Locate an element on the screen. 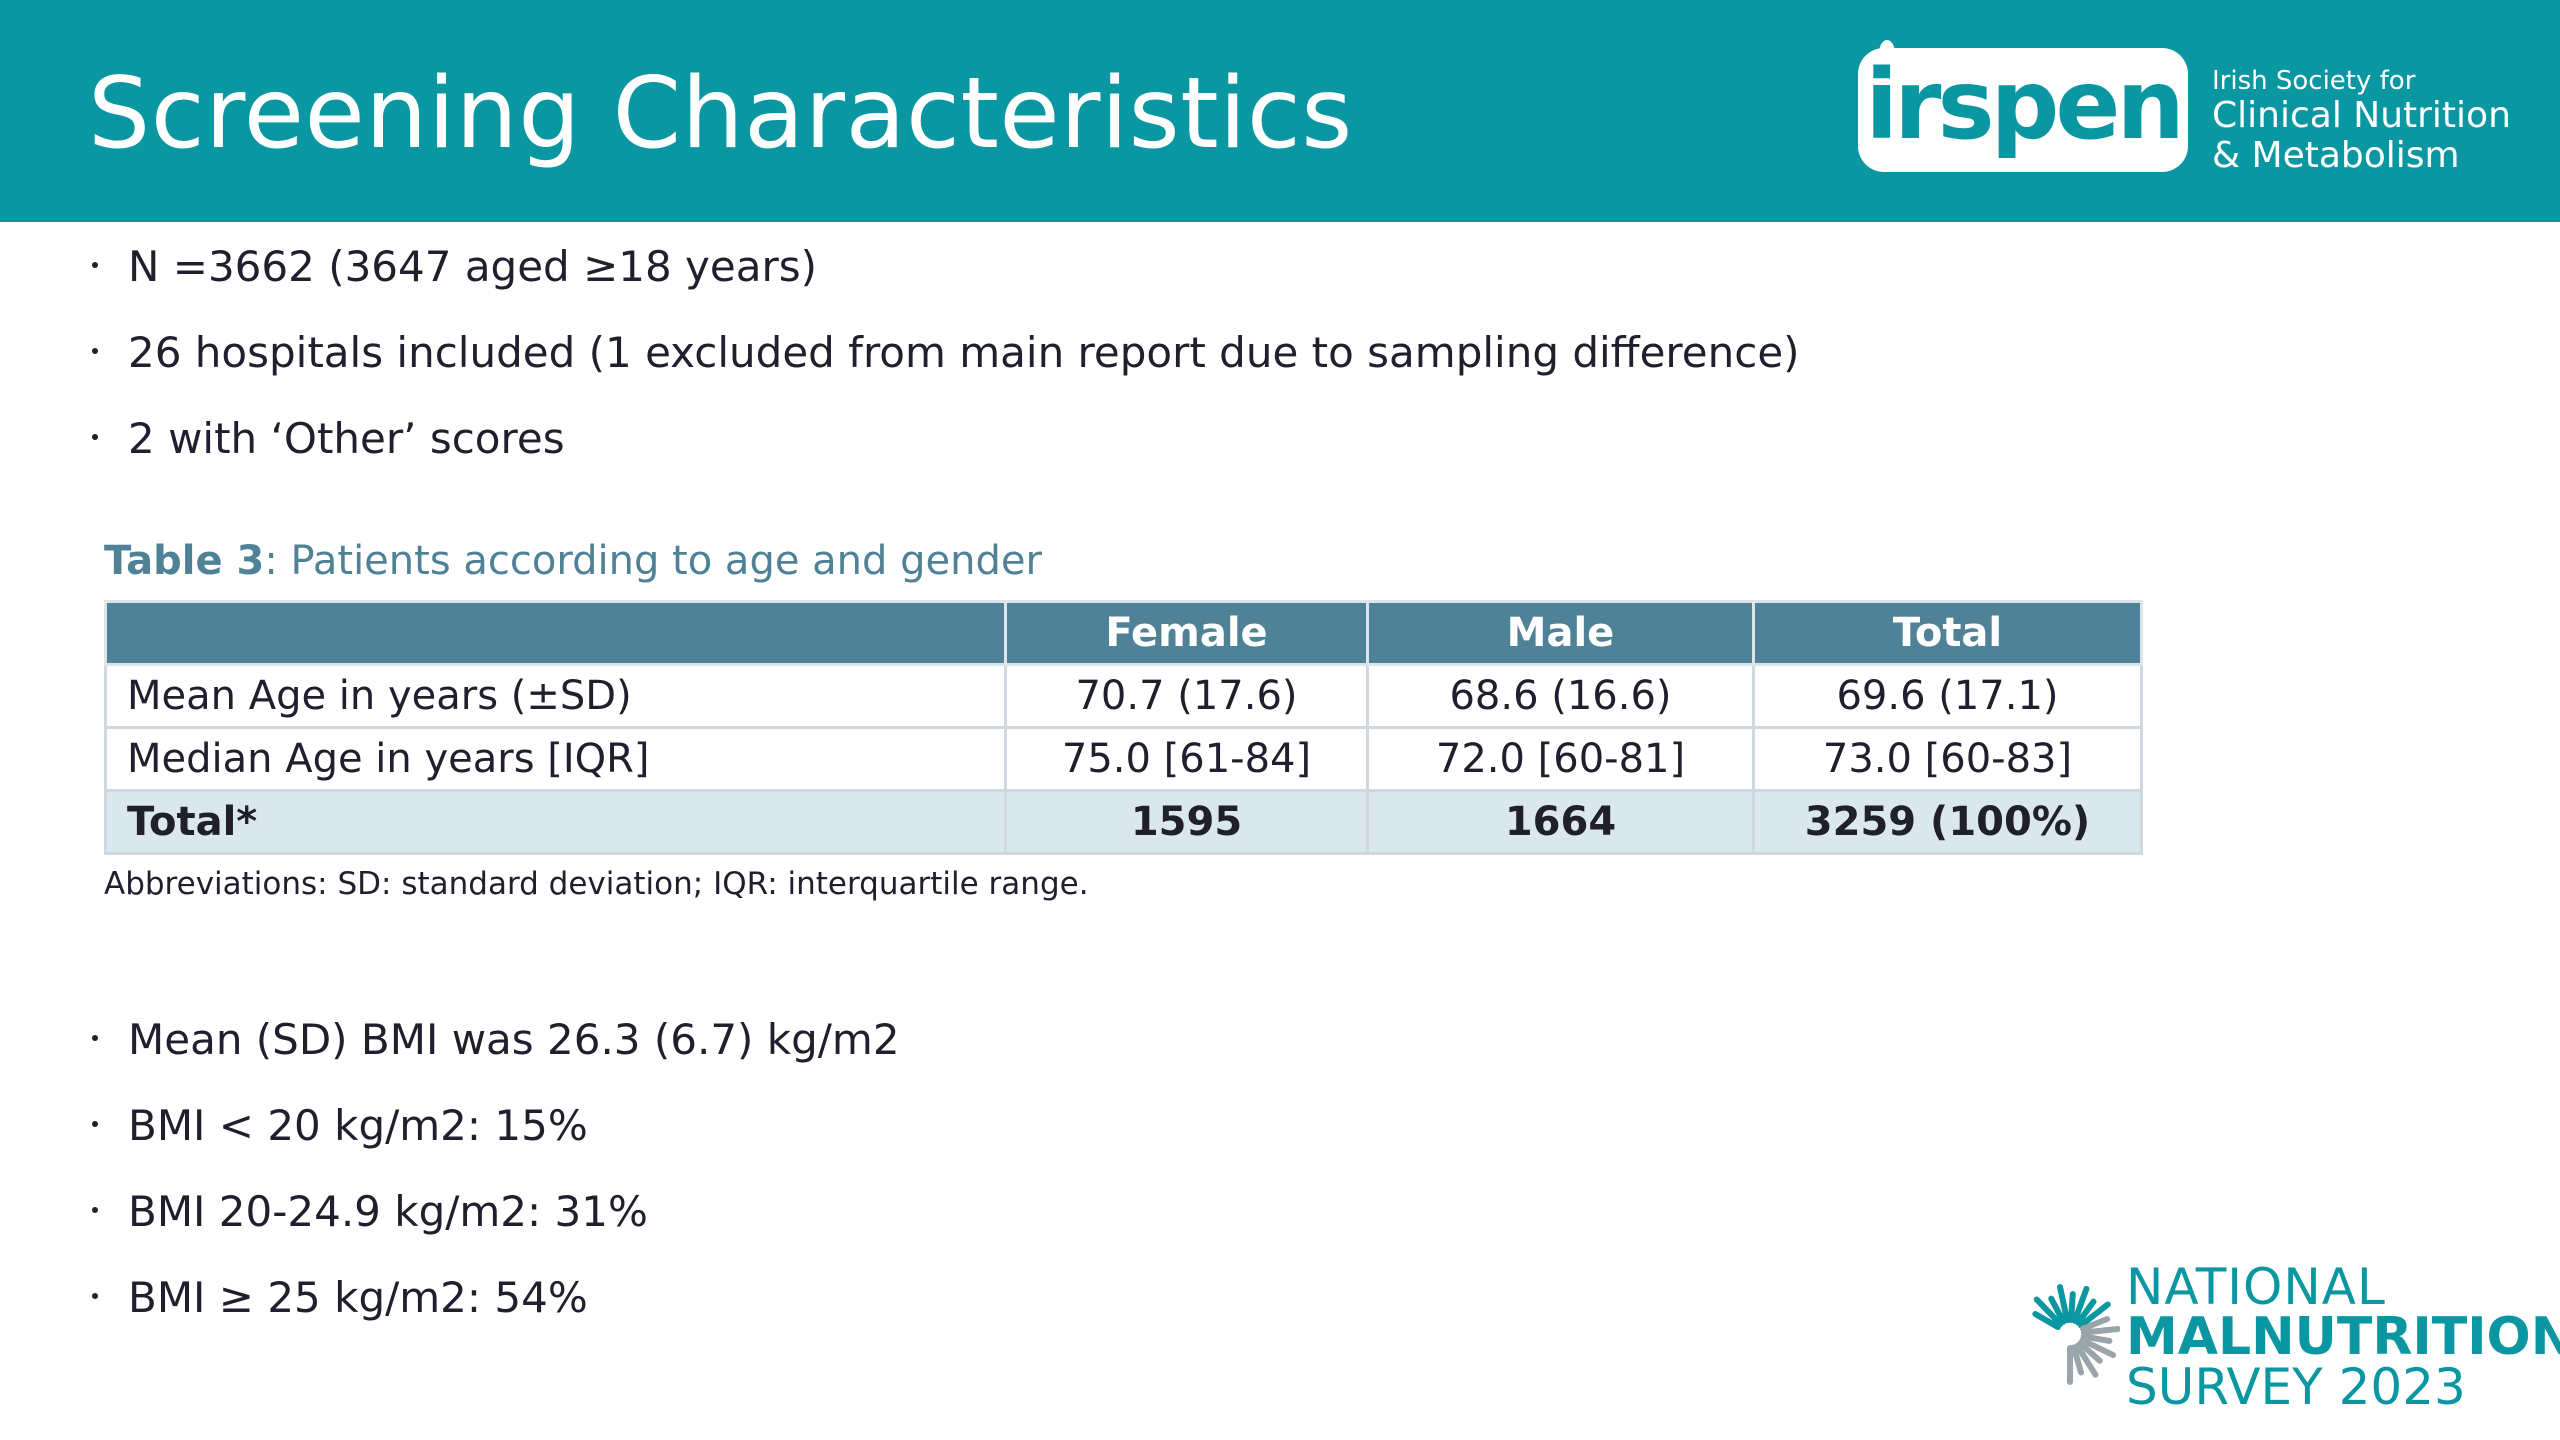 This screenshot has height=1440, width=2560. irspen-wordmark: irspen is located at coordinates (2025, 105).